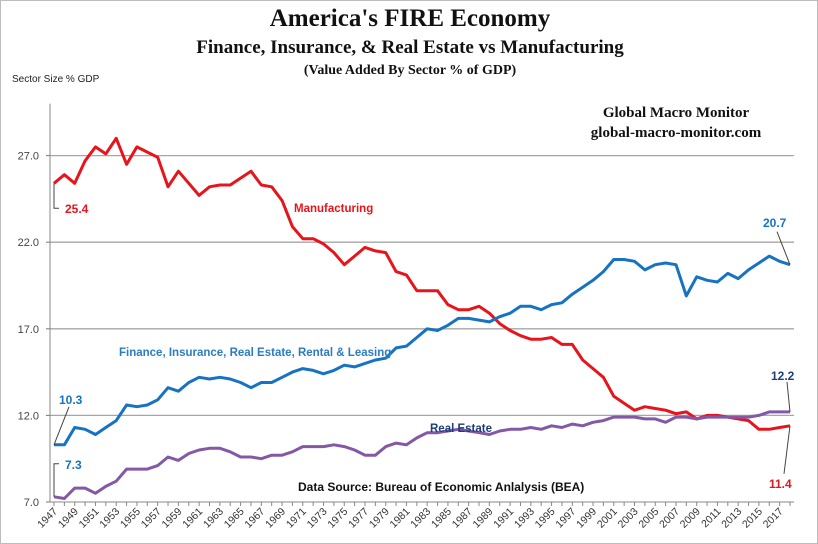  What do you see at coordinates (545, 518) in the screenshot?
I see `x-tick-label: 1995` at bounding box center [545, 518].